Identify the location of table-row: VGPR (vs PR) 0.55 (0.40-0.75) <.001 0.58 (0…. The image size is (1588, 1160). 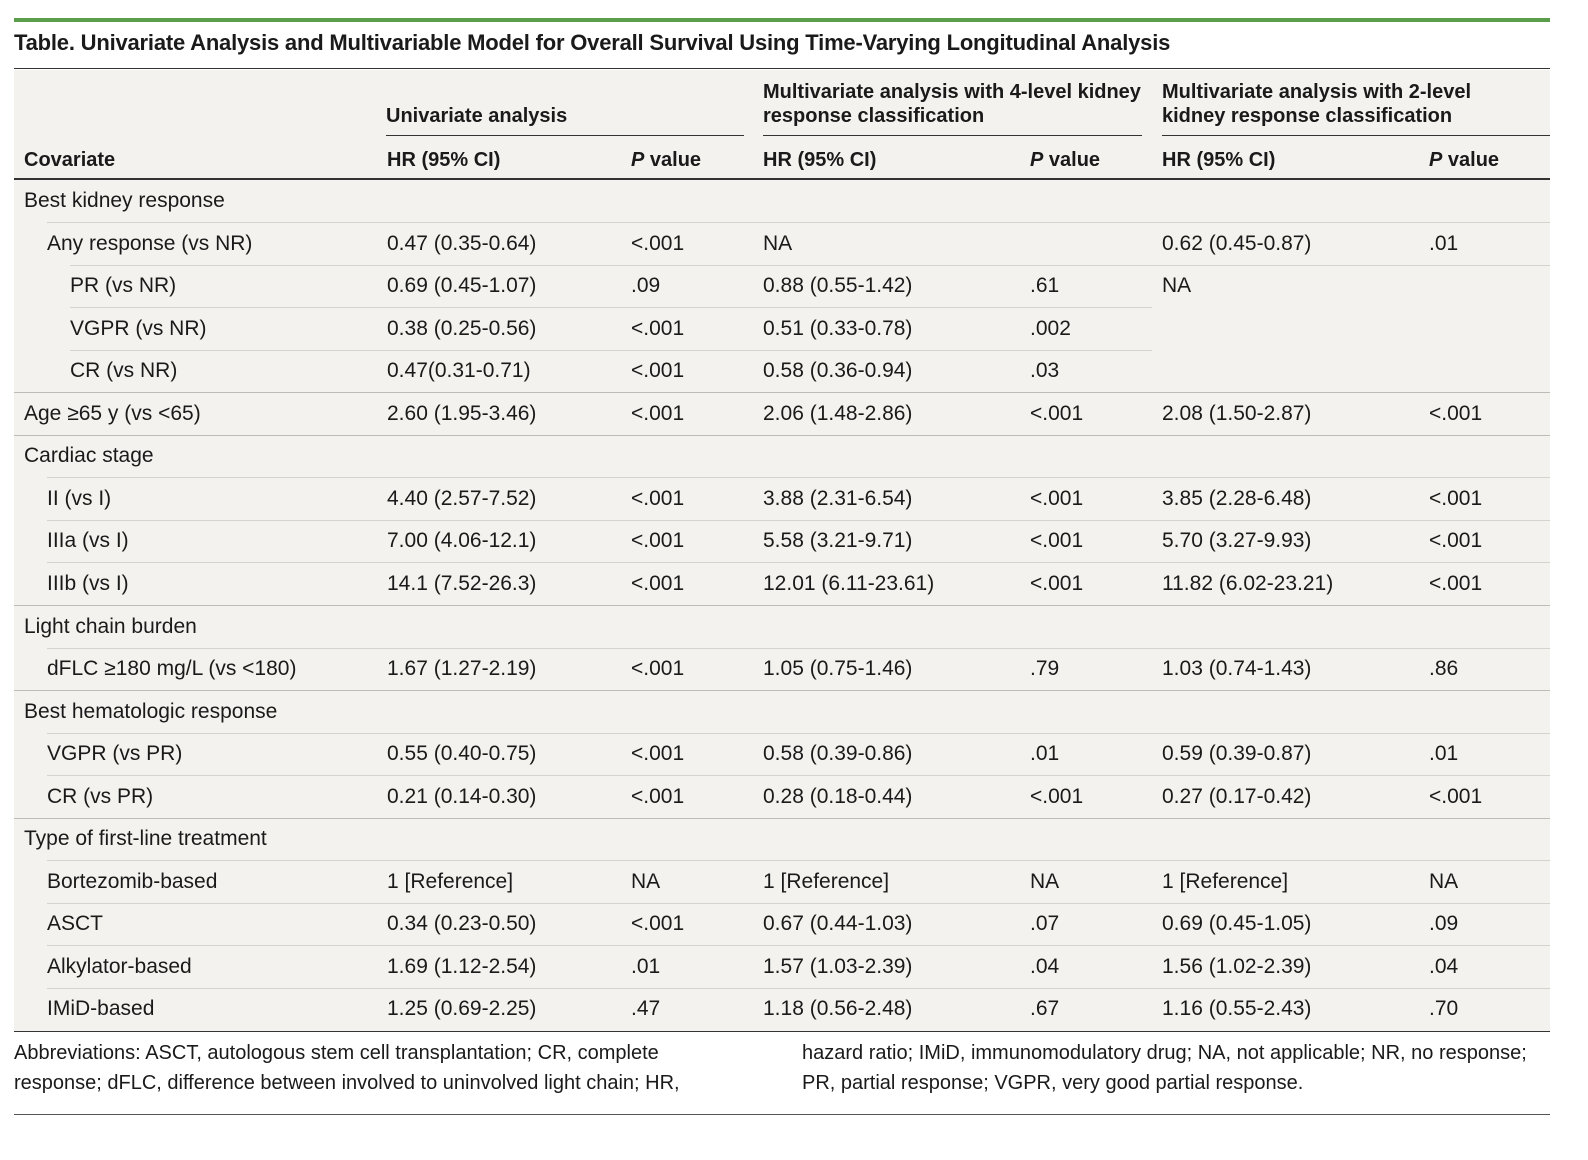
(782, 754).